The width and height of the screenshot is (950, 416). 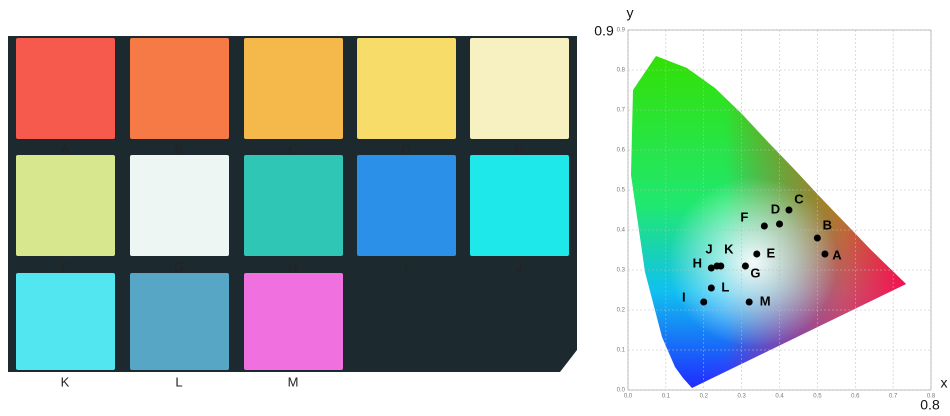 What do you see at coordinates (621, 271) in the screenshot?
I see `y-tick-label: 0.3` at bounding box center [621, 271].